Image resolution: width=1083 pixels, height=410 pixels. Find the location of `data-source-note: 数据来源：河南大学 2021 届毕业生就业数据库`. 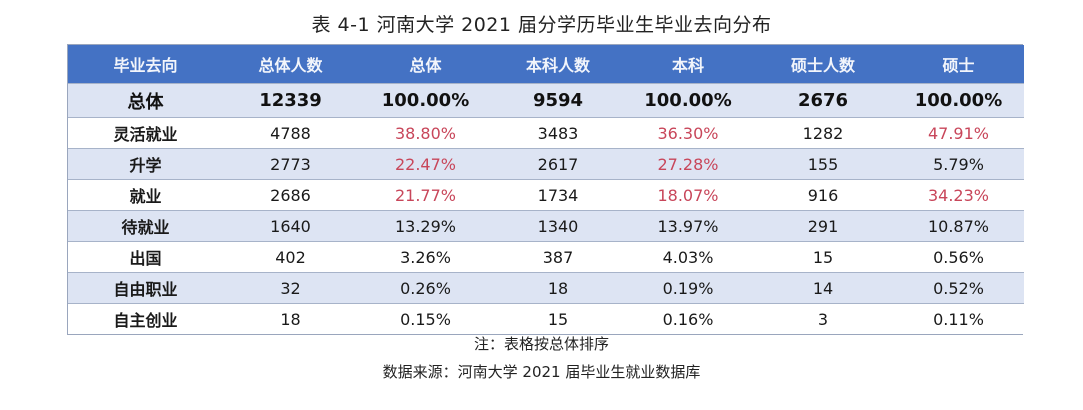

data-source-note: 数据来源：河南大学 2021 届毕业生就业数据库 is located at coordinates (541, 372).